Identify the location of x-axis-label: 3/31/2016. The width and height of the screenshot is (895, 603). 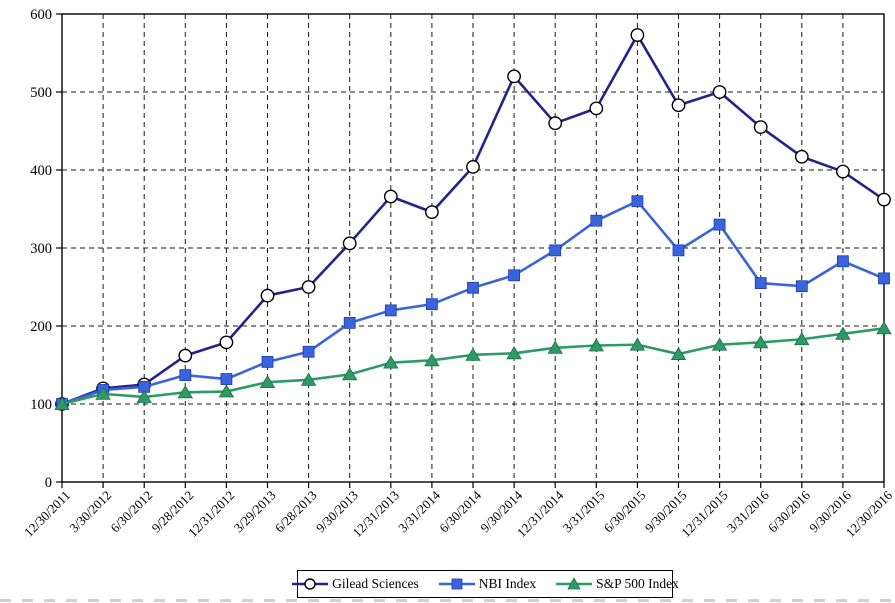
(748, 511).